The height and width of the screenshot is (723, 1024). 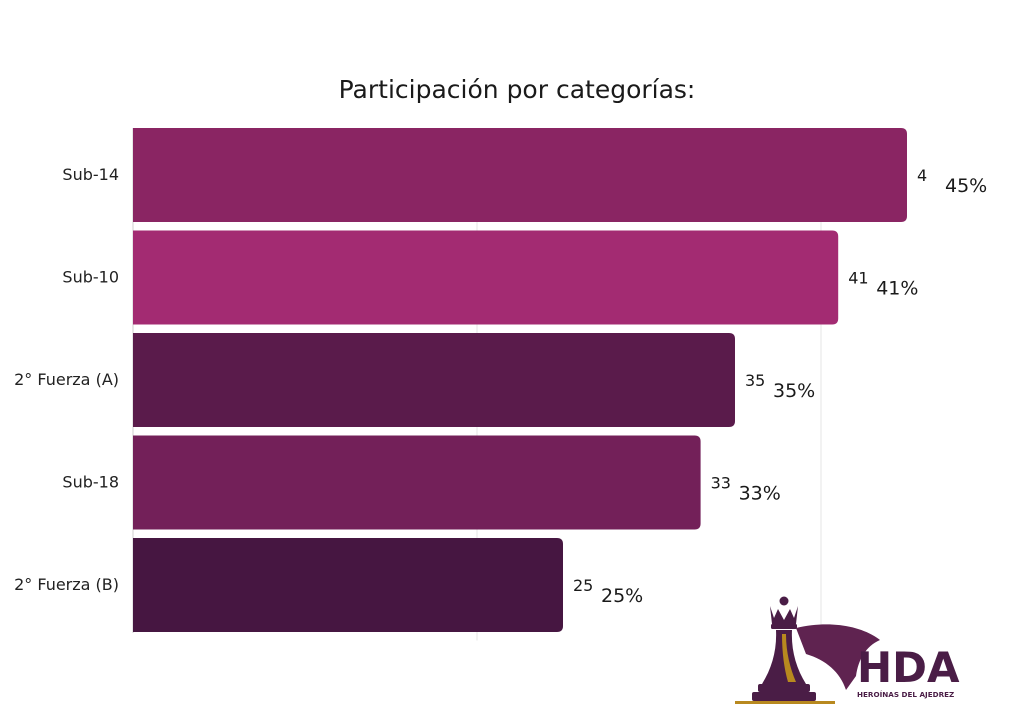 What do you see at coordinates (721, 483) in the screenshot?
I see `ghost-value-label: 33` at bounding box center [721, 483].